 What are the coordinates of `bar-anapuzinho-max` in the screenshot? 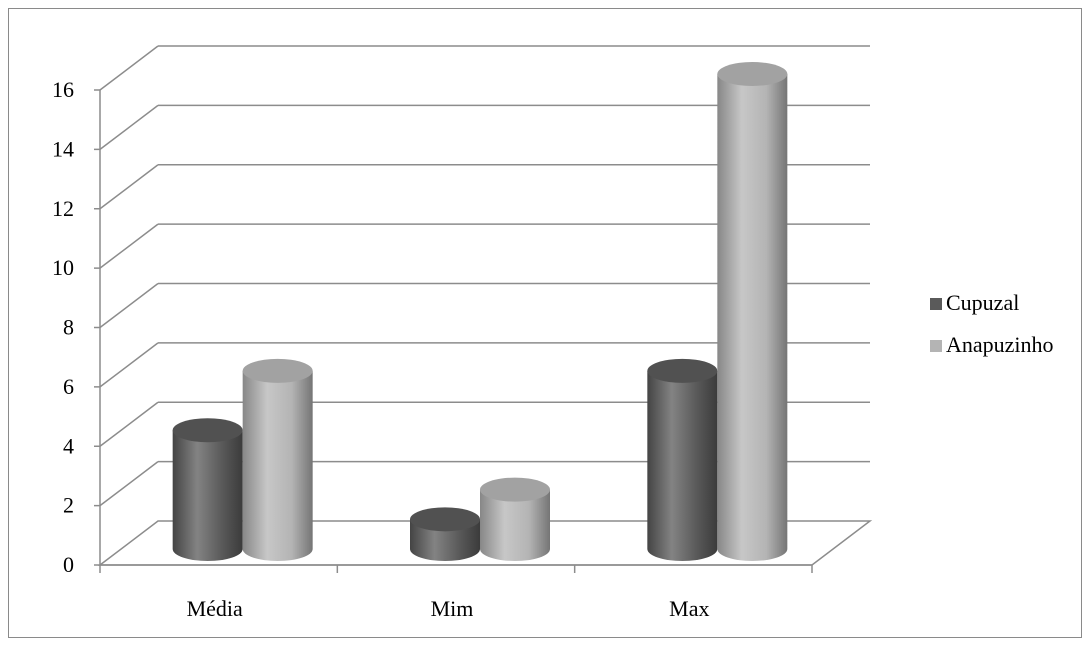 It's located at (752, 311).